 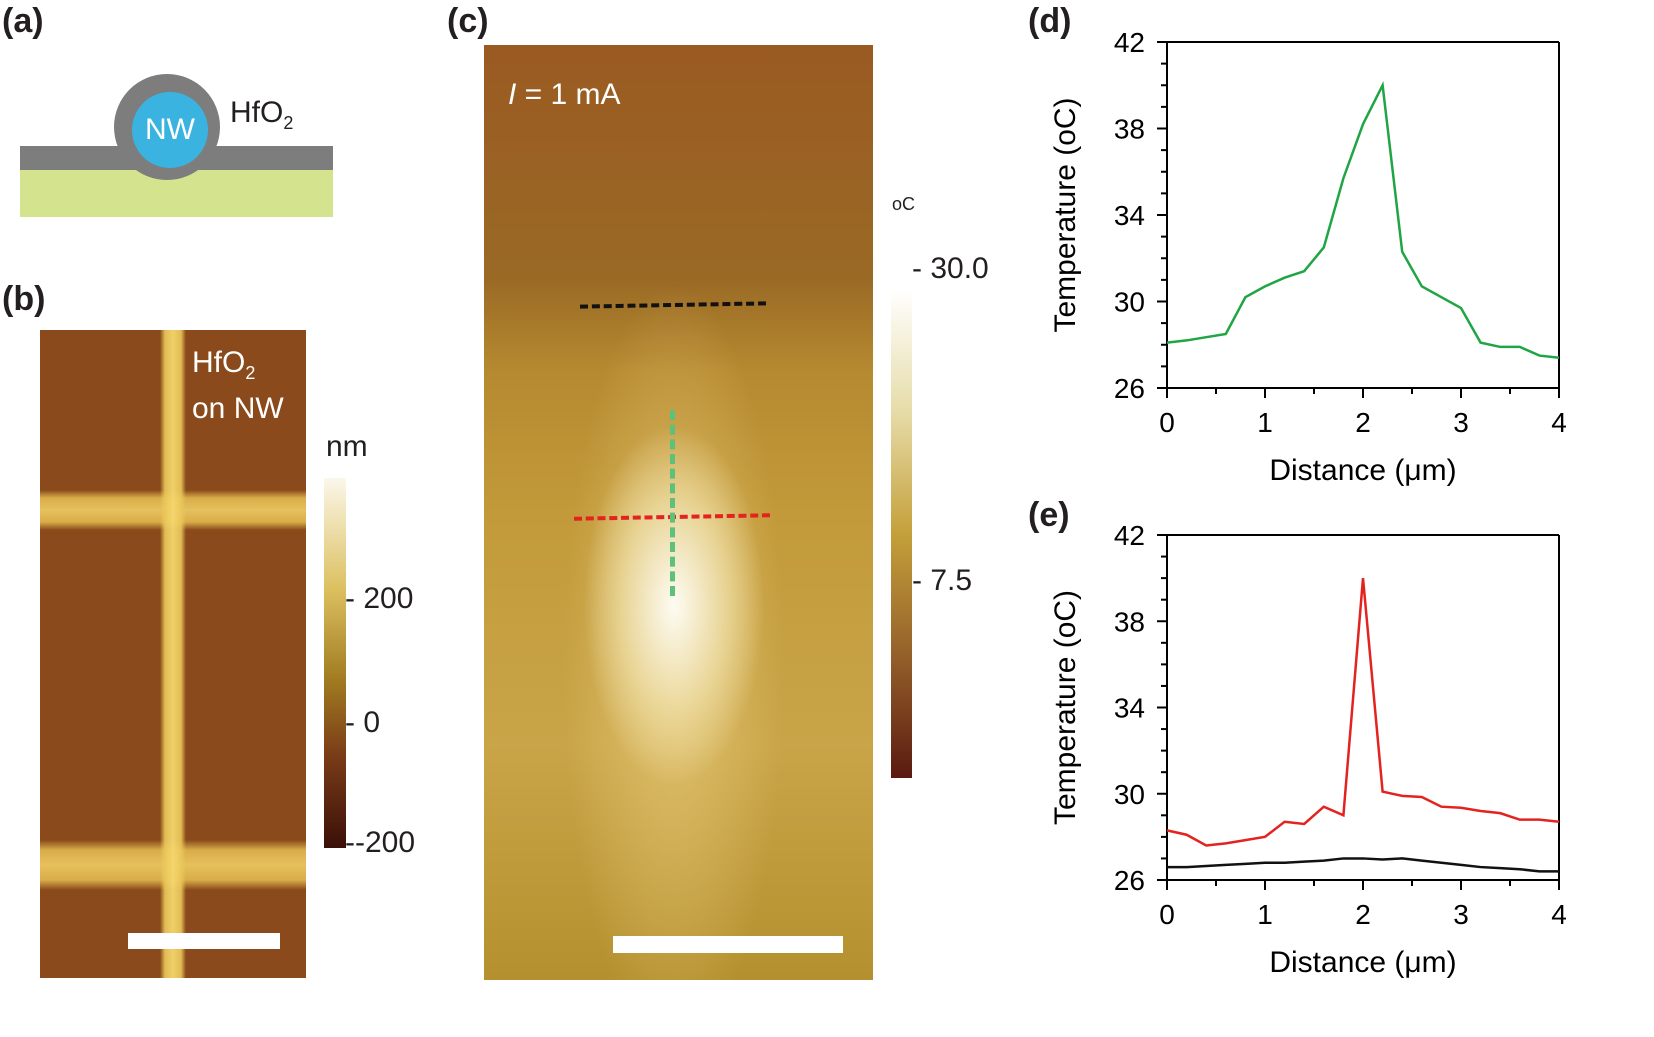 I want to click on panel-label-a: (a), so click(x=23, y=21).